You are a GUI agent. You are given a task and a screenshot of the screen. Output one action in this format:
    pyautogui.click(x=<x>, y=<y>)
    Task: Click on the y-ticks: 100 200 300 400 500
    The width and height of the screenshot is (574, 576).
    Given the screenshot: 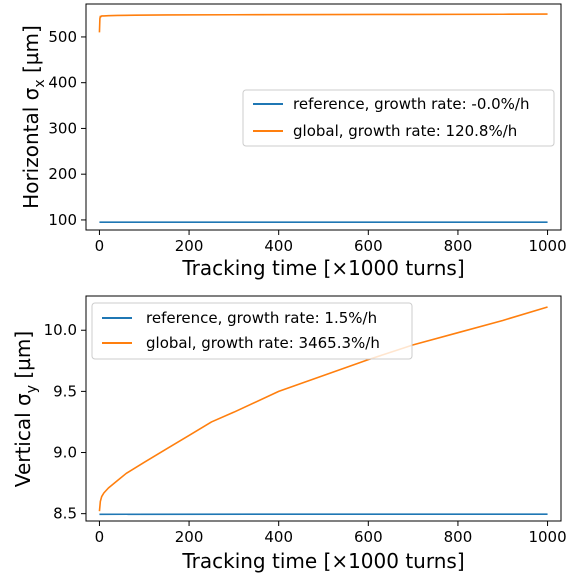 What is the action you would take?
    pyautogui.click(x=67, y=128)
    